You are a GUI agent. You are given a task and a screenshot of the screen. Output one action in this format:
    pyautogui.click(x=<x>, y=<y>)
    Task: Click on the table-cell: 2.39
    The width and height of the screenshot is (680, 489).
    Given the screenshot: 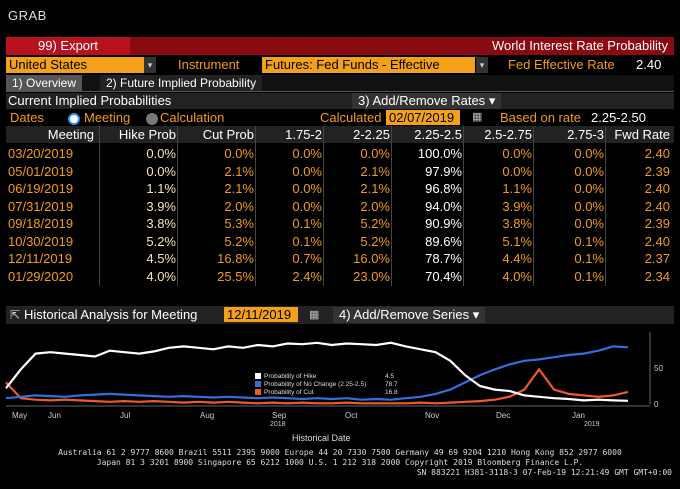 What is the action you would take?
    pyautogui.click(x=657, y=223)
    